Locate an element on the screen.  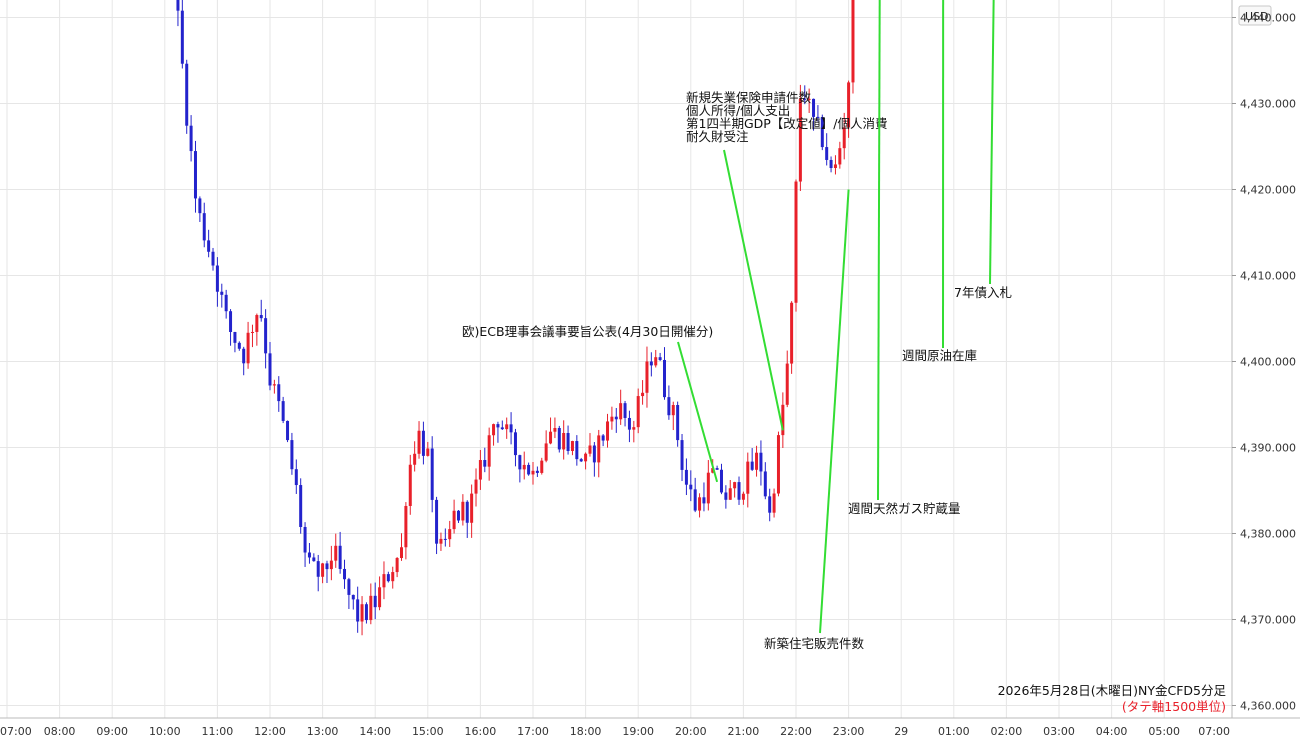
annotation-label-gas: 週間天然ガス貯蔵量 is located at coordinates (904, 508).